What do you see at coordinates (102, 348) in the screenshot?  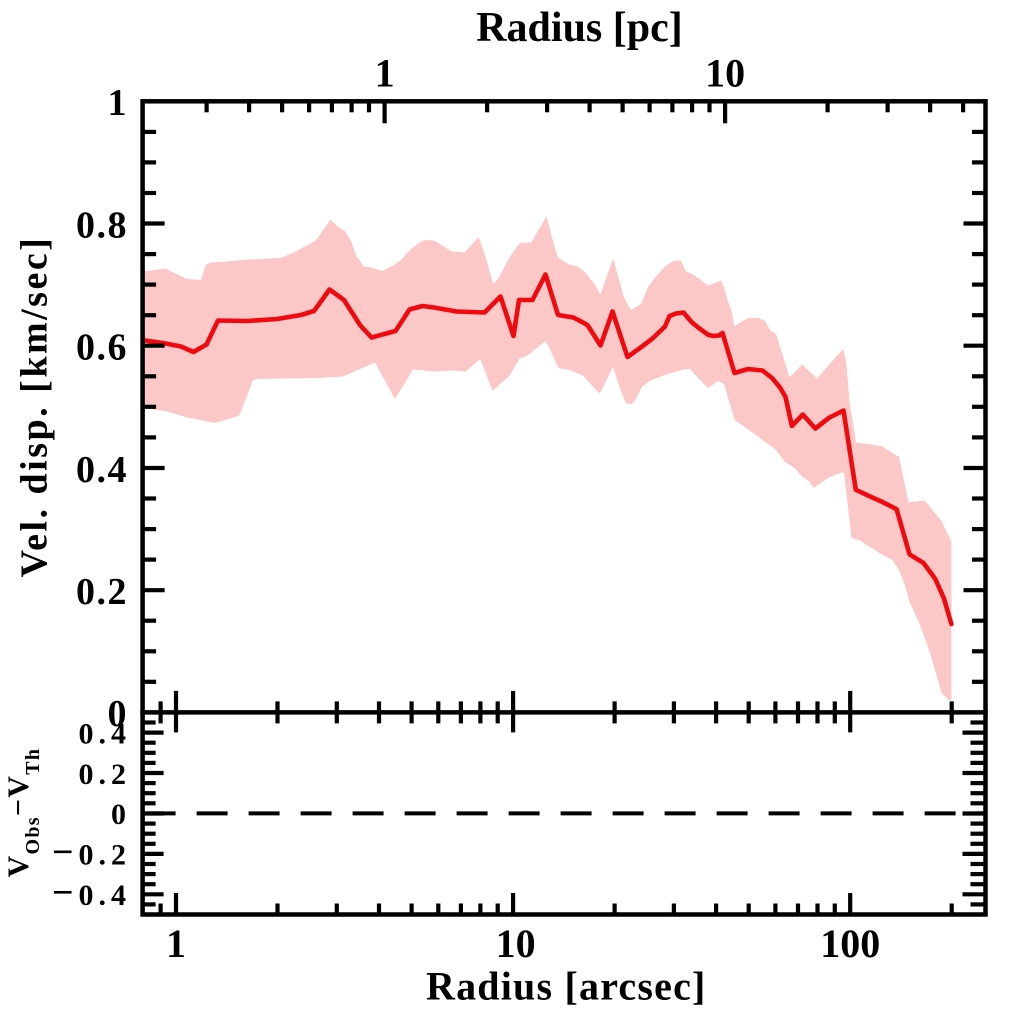 I see `svg-text: 0.6` at bounding box center [102, 348].